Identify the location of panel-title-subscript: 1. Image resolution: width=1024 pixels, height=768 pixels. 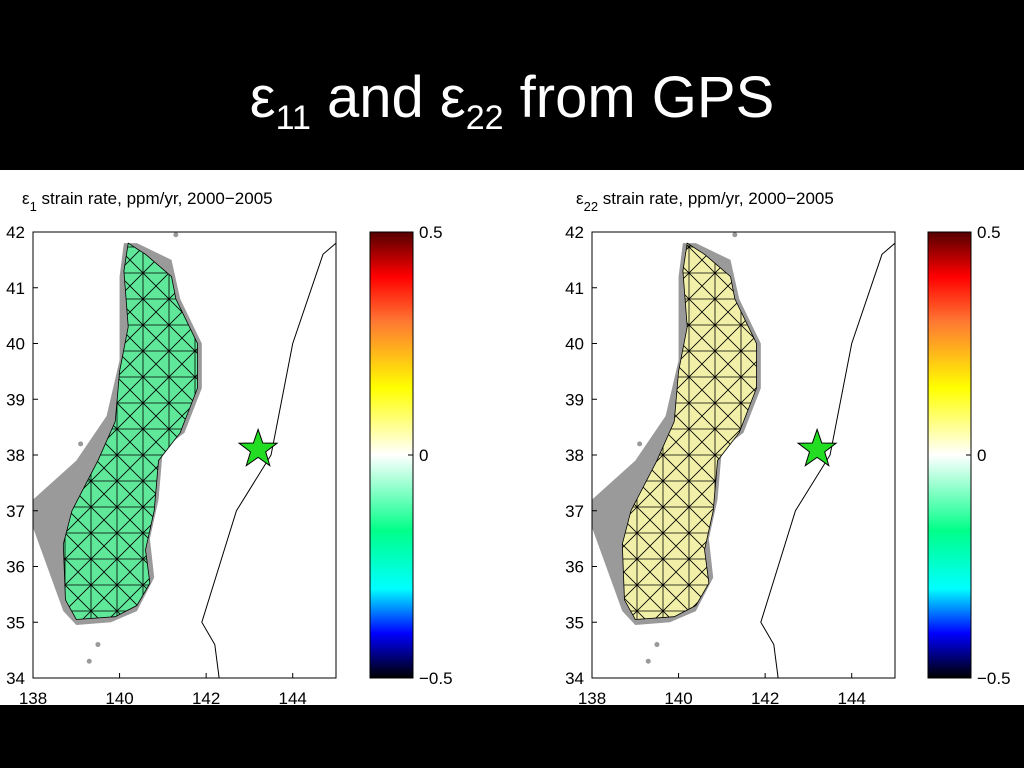
(33, 206).